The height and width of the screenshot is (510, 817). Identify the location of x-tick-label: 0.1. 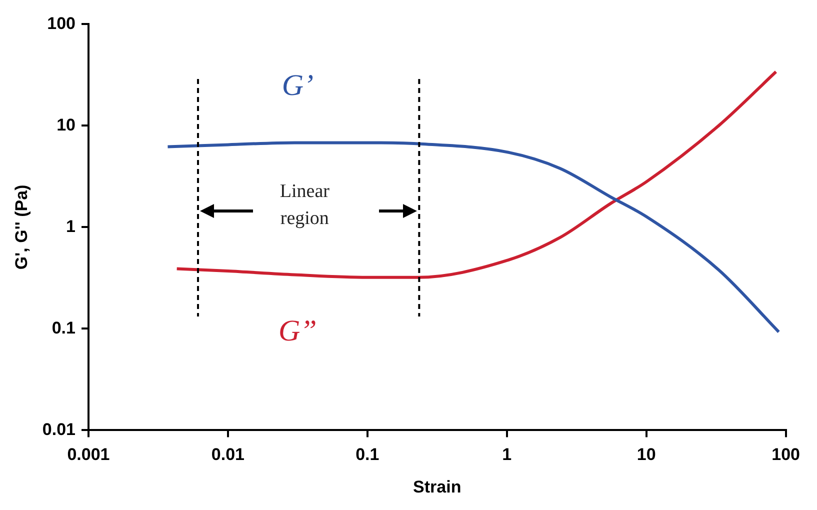
(368, 454).